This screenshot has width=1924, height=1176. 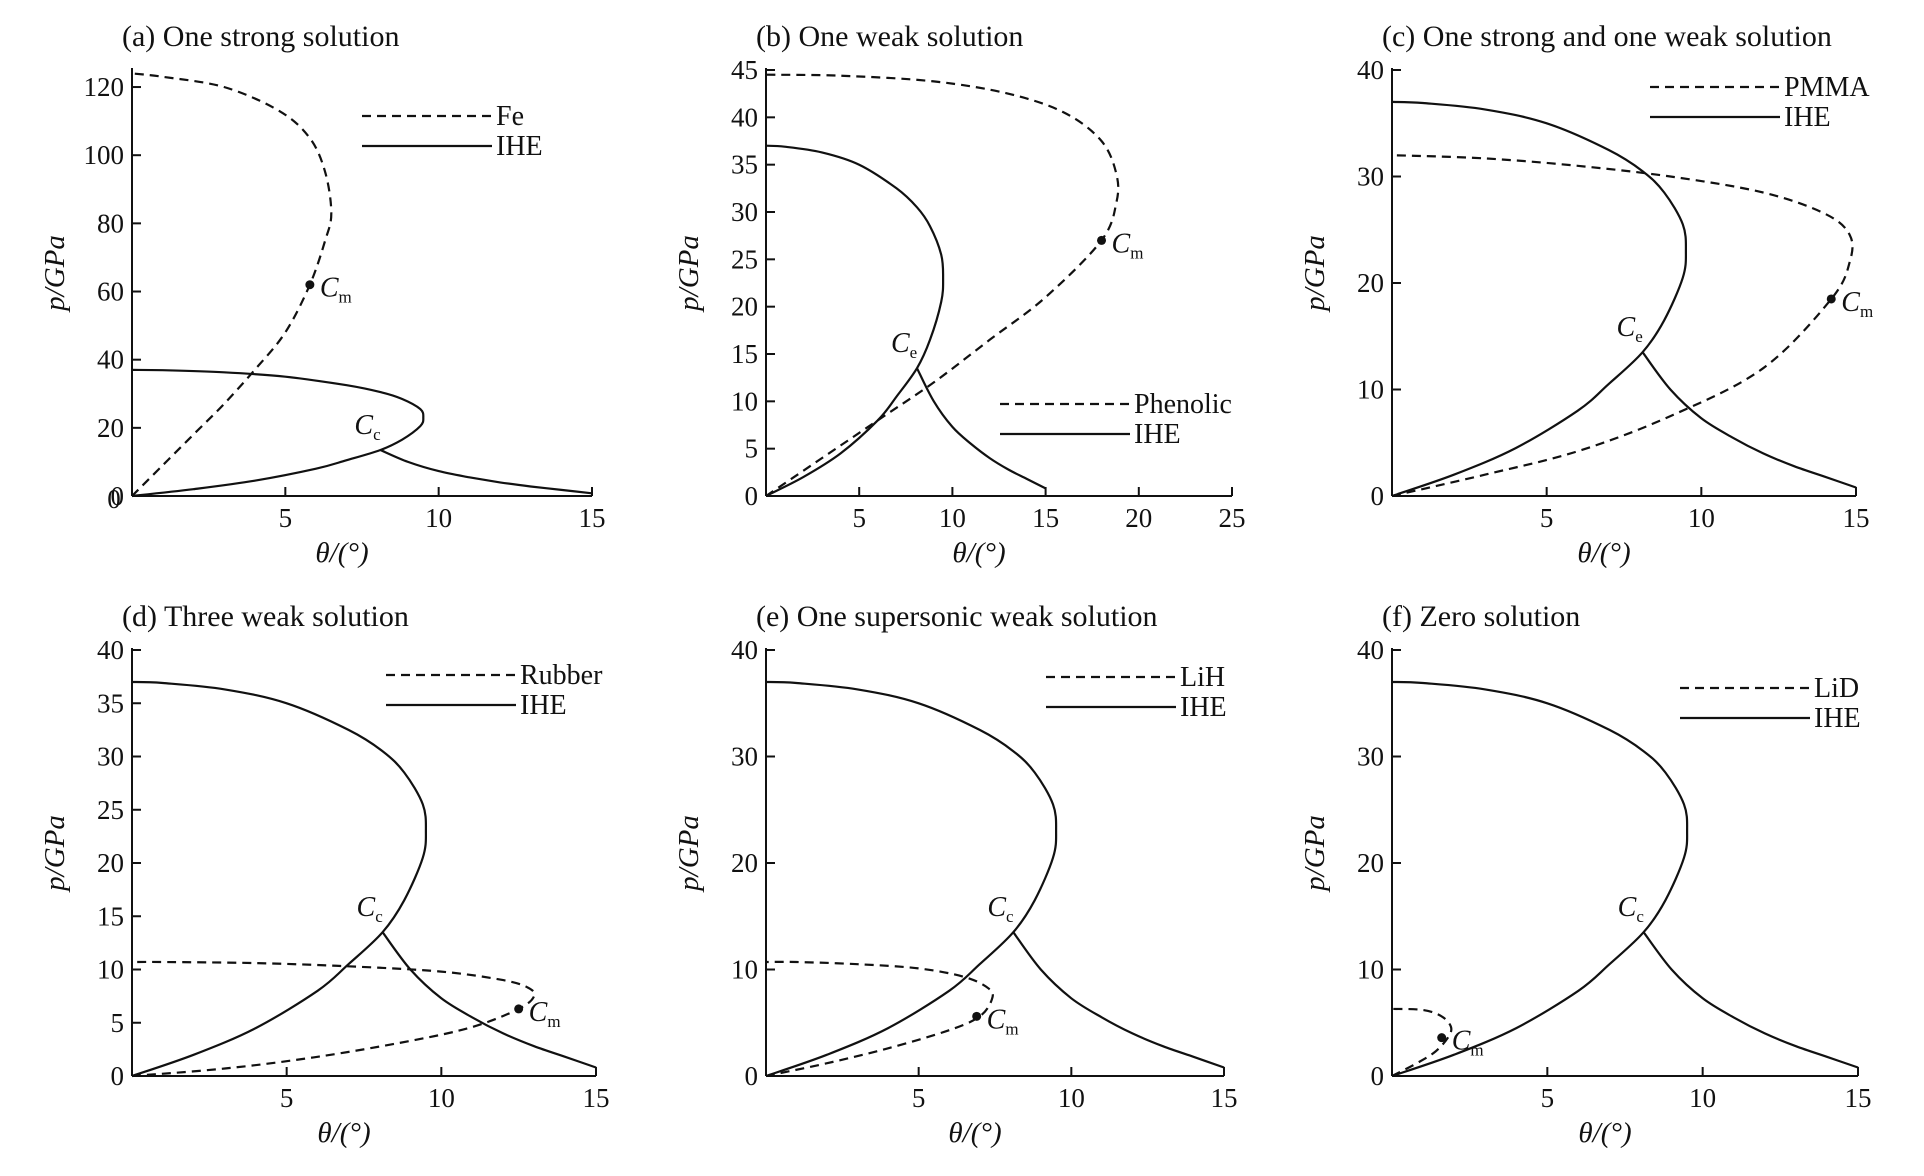 I want to click on series-line-lid, so click(x=1422, y=1042).